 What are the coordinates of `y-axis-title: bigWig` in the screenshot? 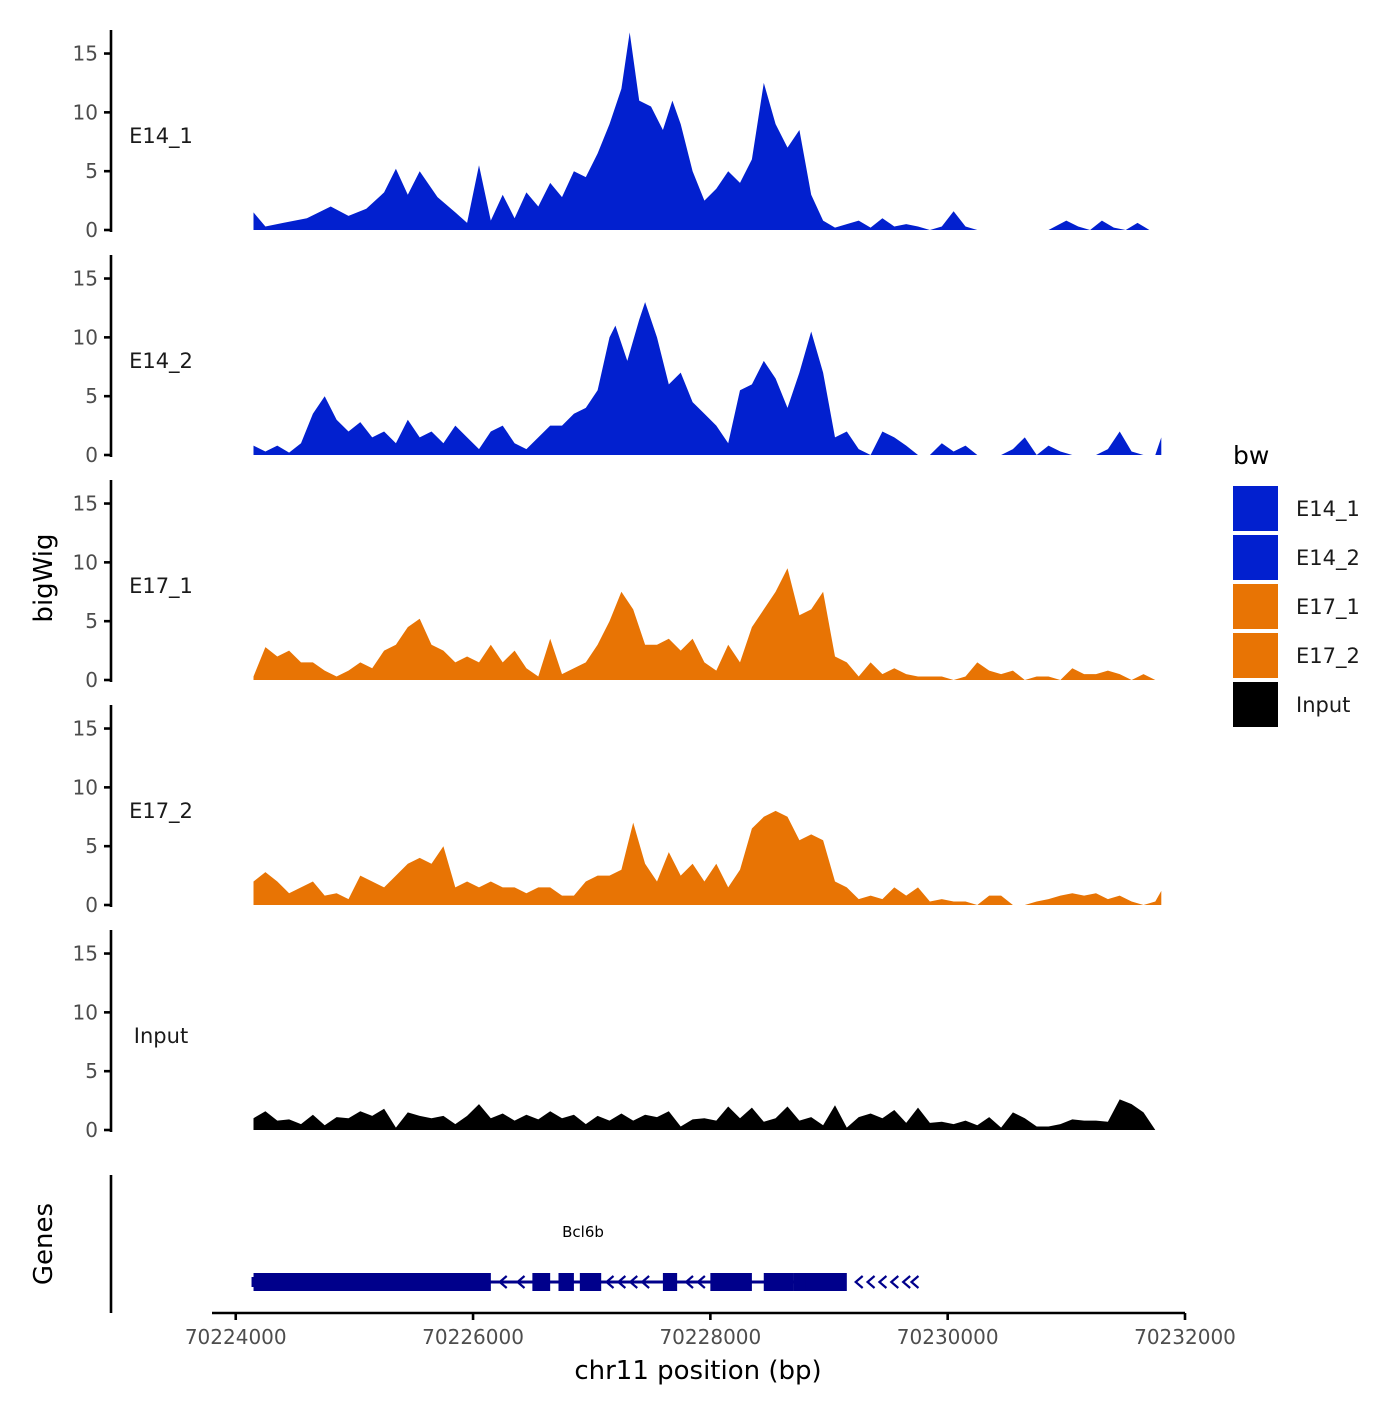 It's located at (44, 577).